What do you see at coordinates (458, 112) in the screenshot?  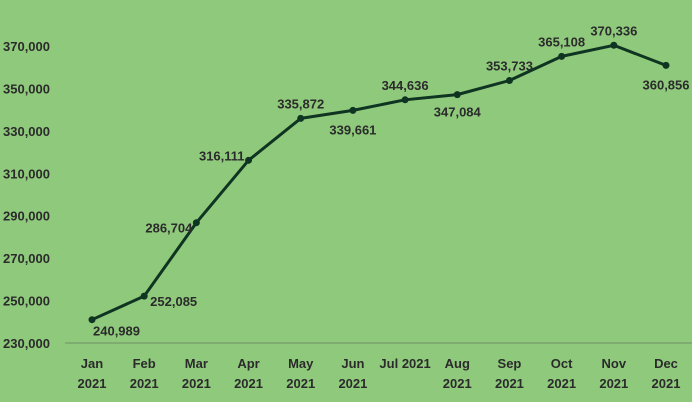 I see `data-label: 347,084` at bounding box center [458, 112].